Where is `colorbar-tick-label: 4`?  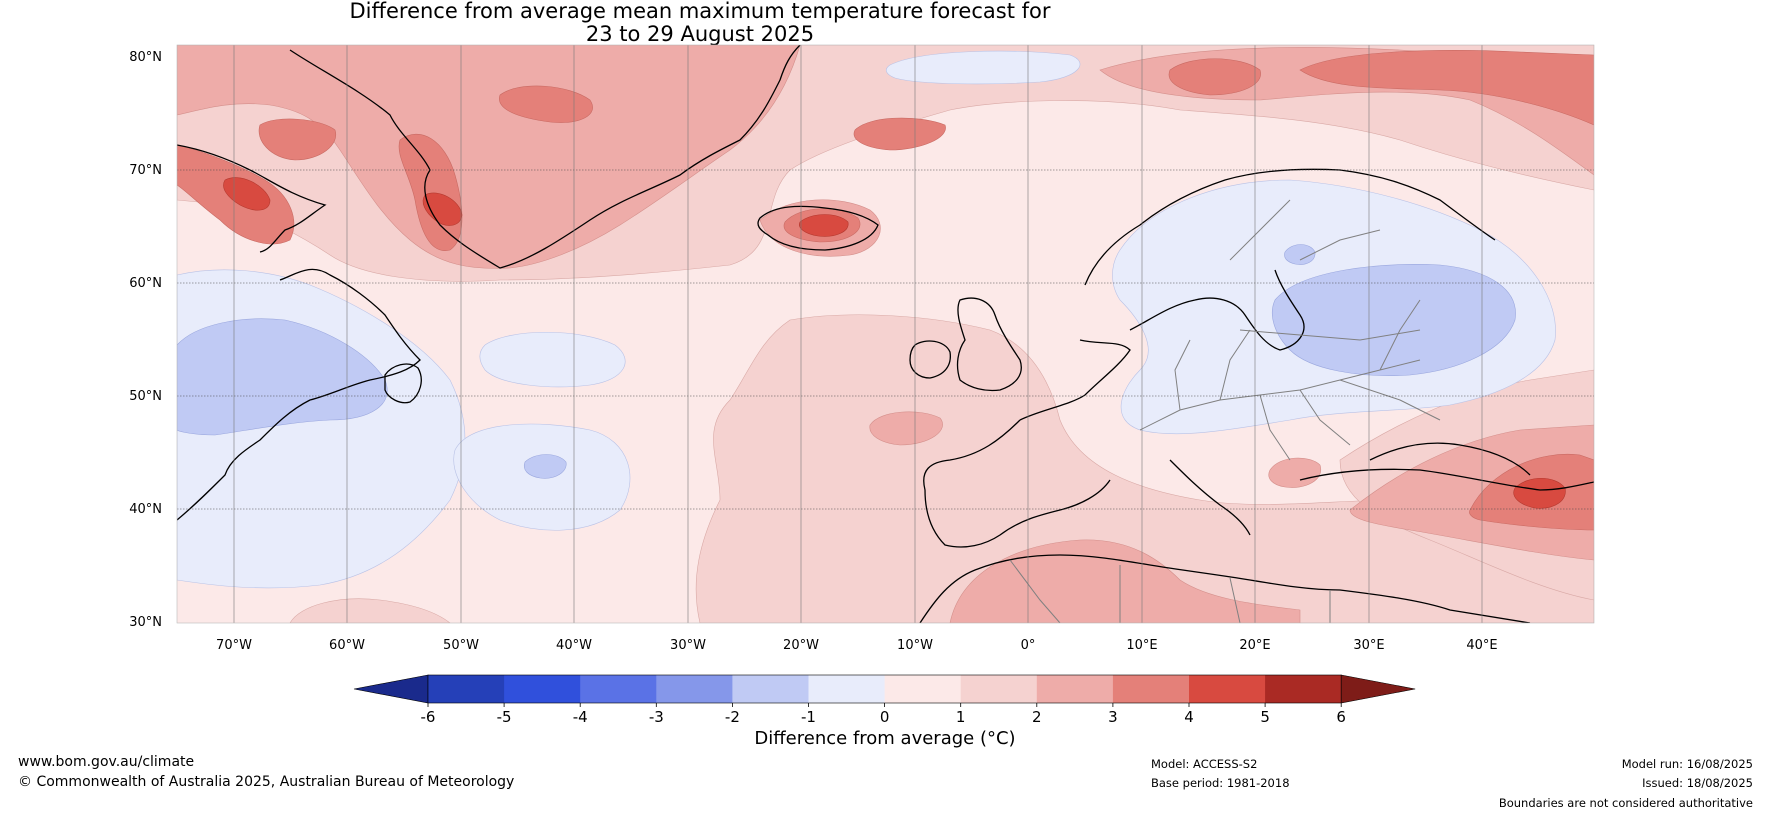
colorbar-tick-label: 4 is located at coordinates (1189, 717).